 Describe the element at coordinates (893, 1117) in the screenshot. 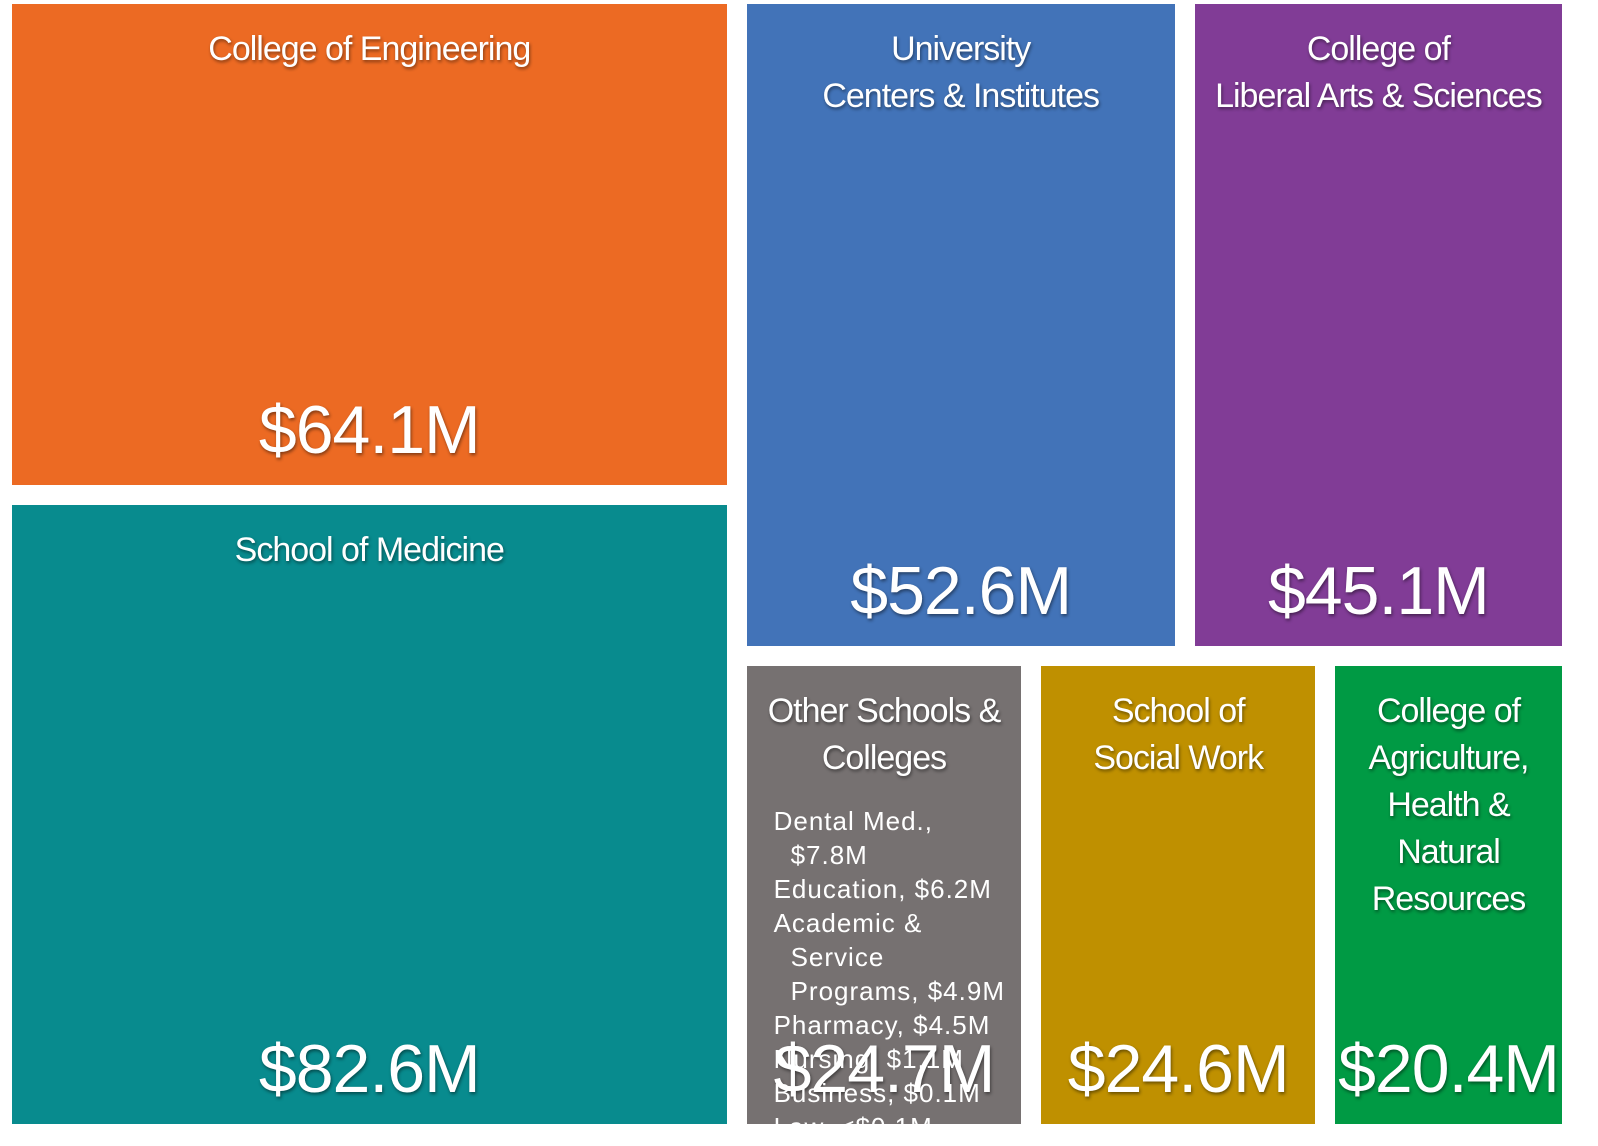

I see `detail-item: Law, <$0.1M` at that location.